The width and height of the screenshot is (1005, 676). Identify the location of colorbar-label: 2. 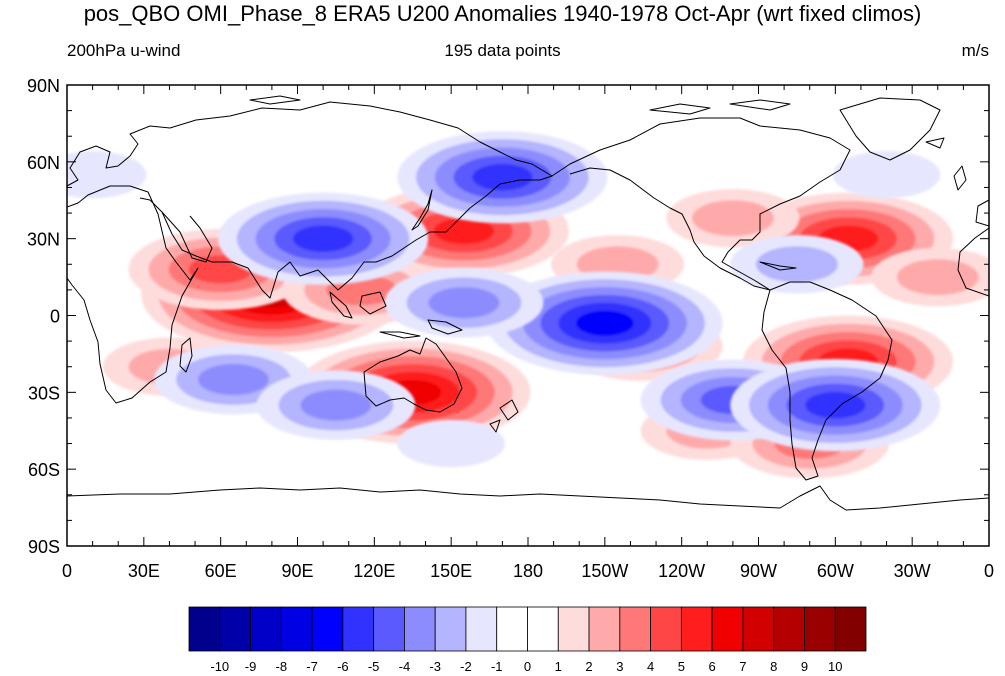
(588, 666).